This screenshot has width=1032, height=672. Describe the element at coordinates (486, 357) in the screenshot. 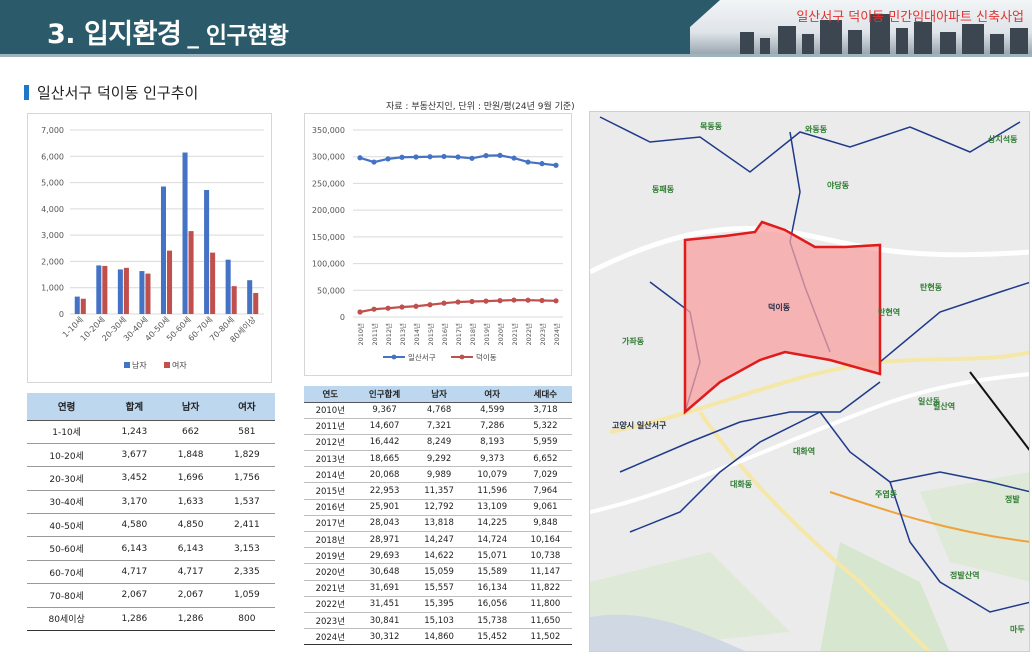

I see `legend-label: 덕이동` at that location.